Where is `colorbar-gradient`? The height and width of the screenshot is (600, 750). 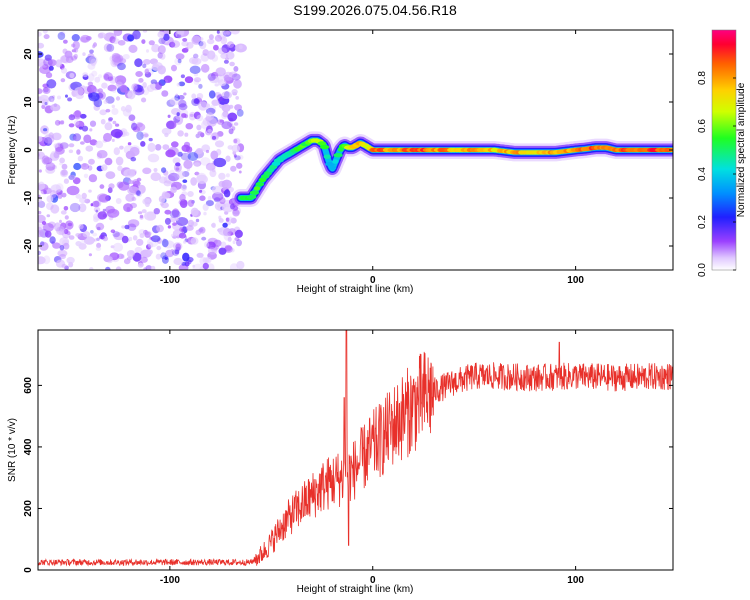 colorbar-gradient is located at coordinates (724, 150).